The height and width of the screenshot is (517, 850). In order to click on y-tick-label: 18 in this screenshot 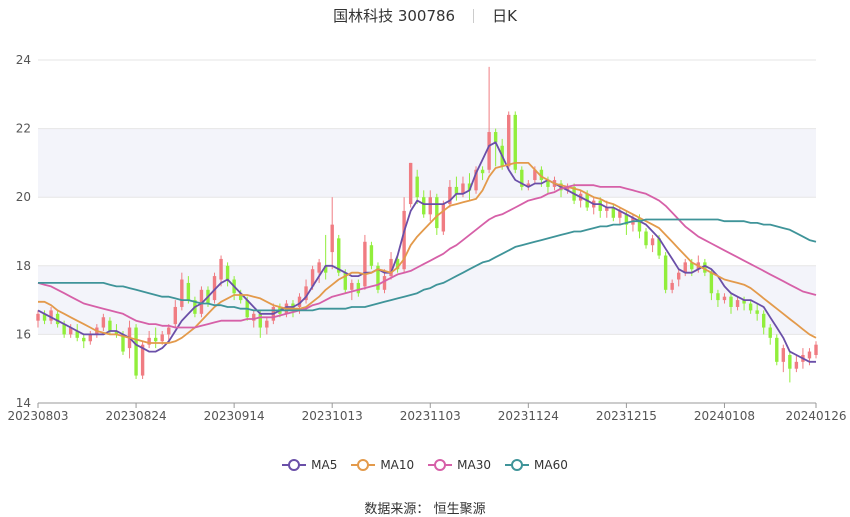, I will do `click(23, 266)`.